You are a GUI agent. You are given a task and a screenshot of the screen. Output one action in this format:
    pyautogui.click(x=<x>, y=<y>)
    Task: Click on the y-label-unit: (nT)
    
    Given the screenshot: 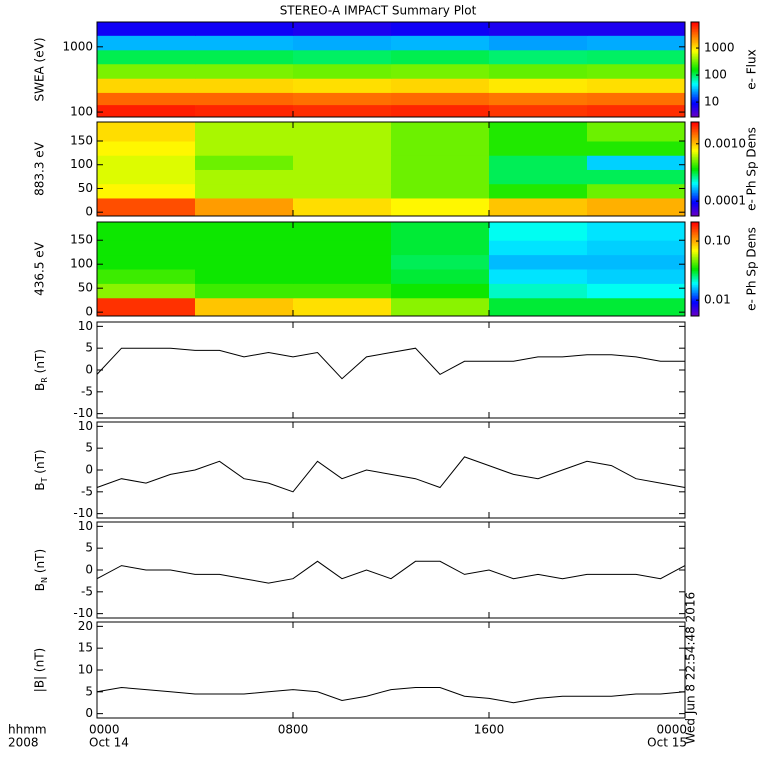 What is the action you would take?
    pyautogui.click(x=40, y=461)
    